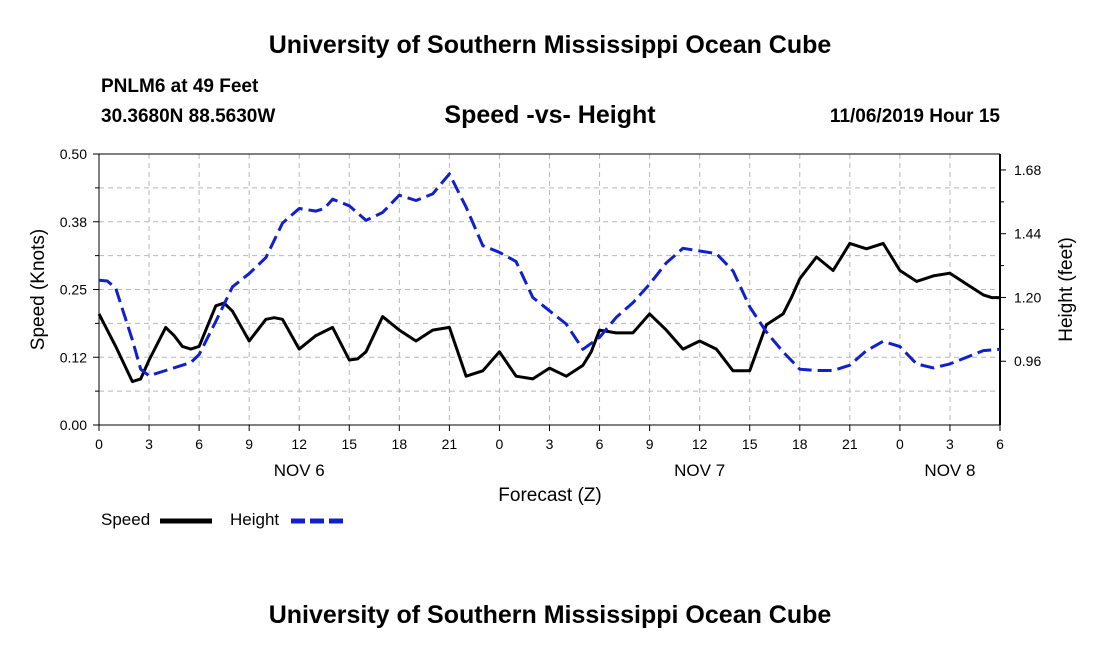 The width and height of the screenshot is (1100, 650). I want to click on x-day-label: NOV 6, so click(299, 470).